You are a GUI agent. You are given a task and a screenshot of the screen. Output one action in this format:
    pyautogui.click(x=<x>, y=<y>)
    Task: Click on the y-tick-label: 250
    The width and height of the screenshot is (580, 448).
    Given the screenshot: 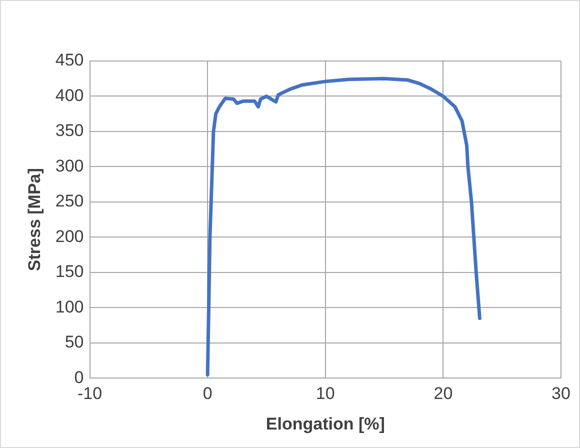 What is the action you would take?
    pyautogui.click(x=69, y=201)
    